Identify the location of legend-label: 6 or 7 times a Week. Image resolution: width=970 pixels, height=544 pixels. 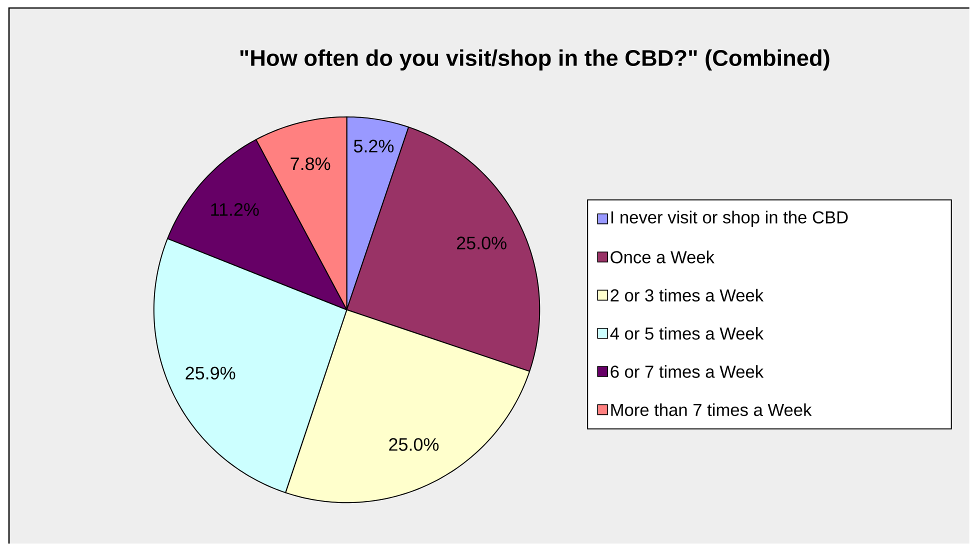
(687, 371).